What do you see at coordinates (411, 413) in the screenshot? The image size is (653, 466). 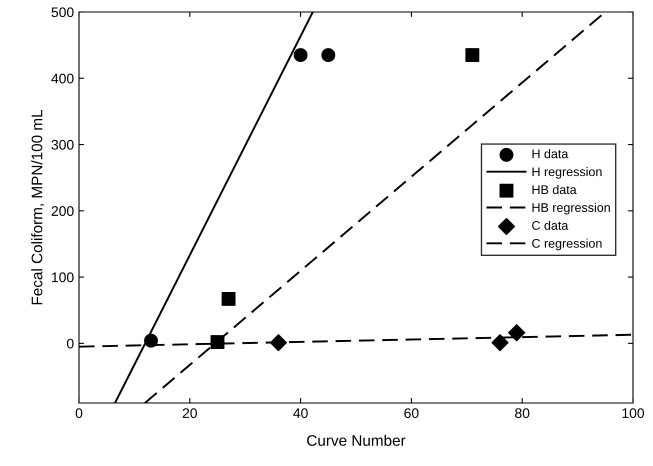 I see `x-tick-label: 60` at bounding box center [411, 413].